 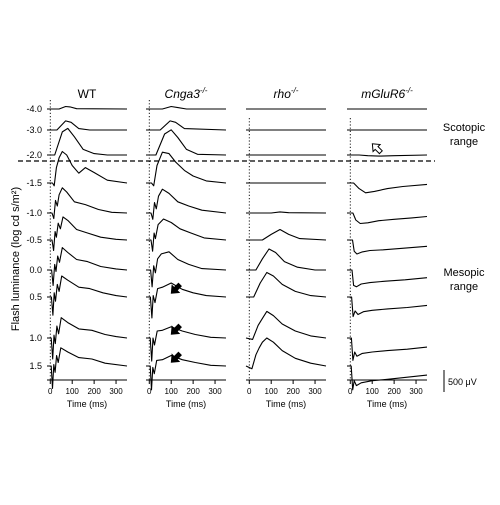 I want to click on row-label: 0.0, so click(x=35, y=270).